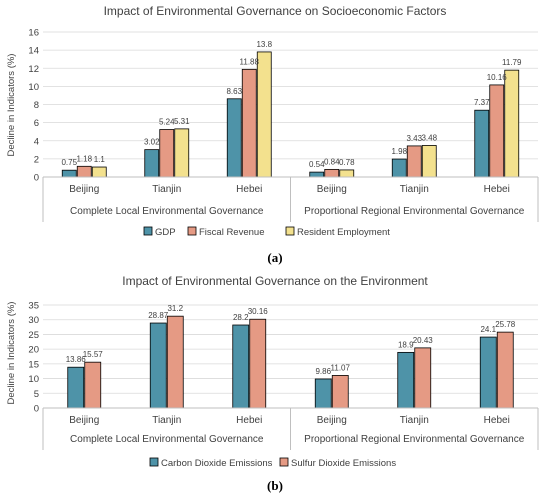  What do you see at coordinates (264, 44) in the screenshot?
I see `data-label: 13.8` at bounding box center [264, 44].